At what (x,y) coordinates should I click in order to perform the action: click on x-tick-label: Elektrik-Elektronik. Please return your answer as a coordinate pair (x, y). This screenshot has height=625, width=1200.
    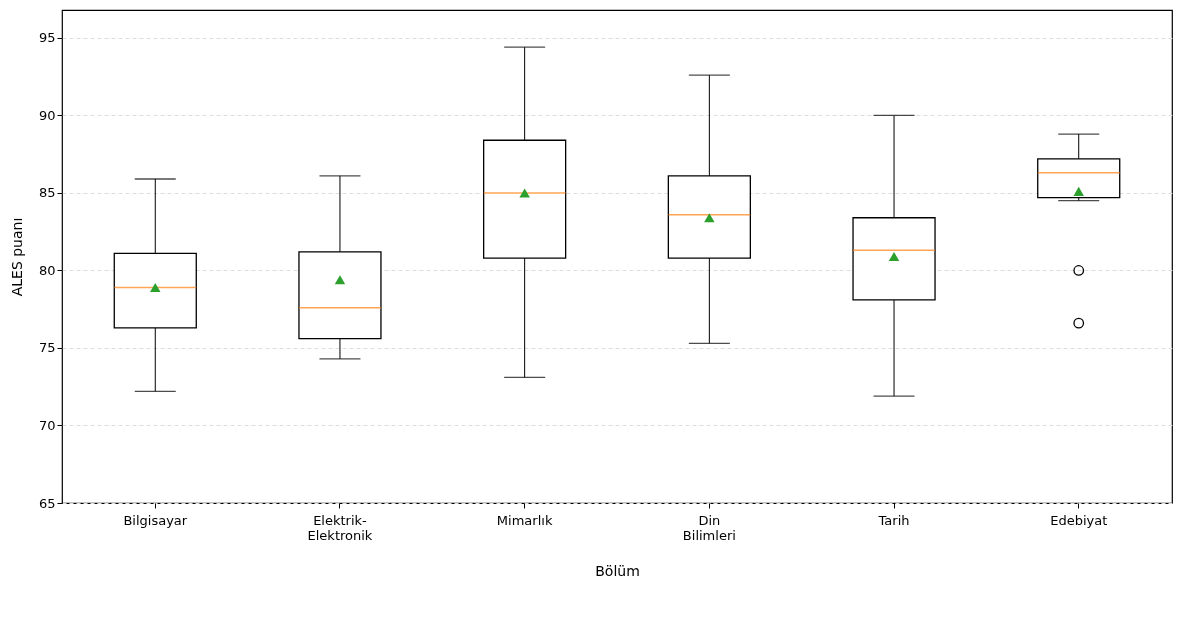
    Looking at the image, I should click on (340, 527).